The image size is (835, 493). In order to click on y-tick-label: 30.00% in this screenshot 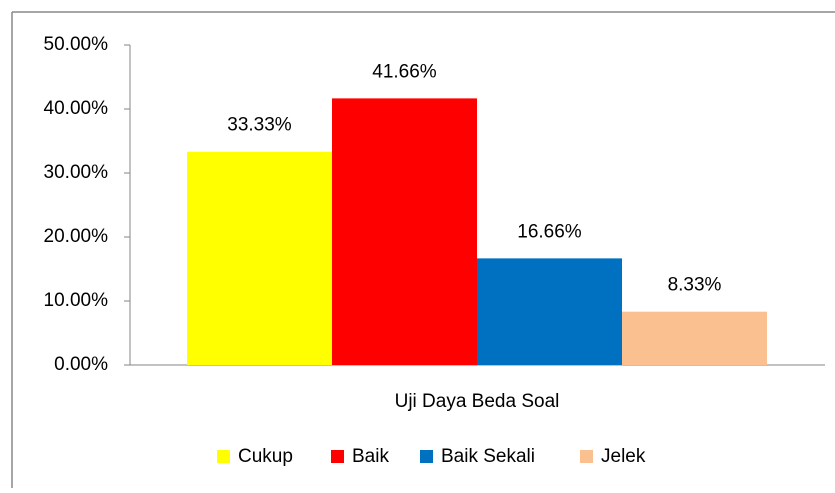, I will do `click(76, 172)`.